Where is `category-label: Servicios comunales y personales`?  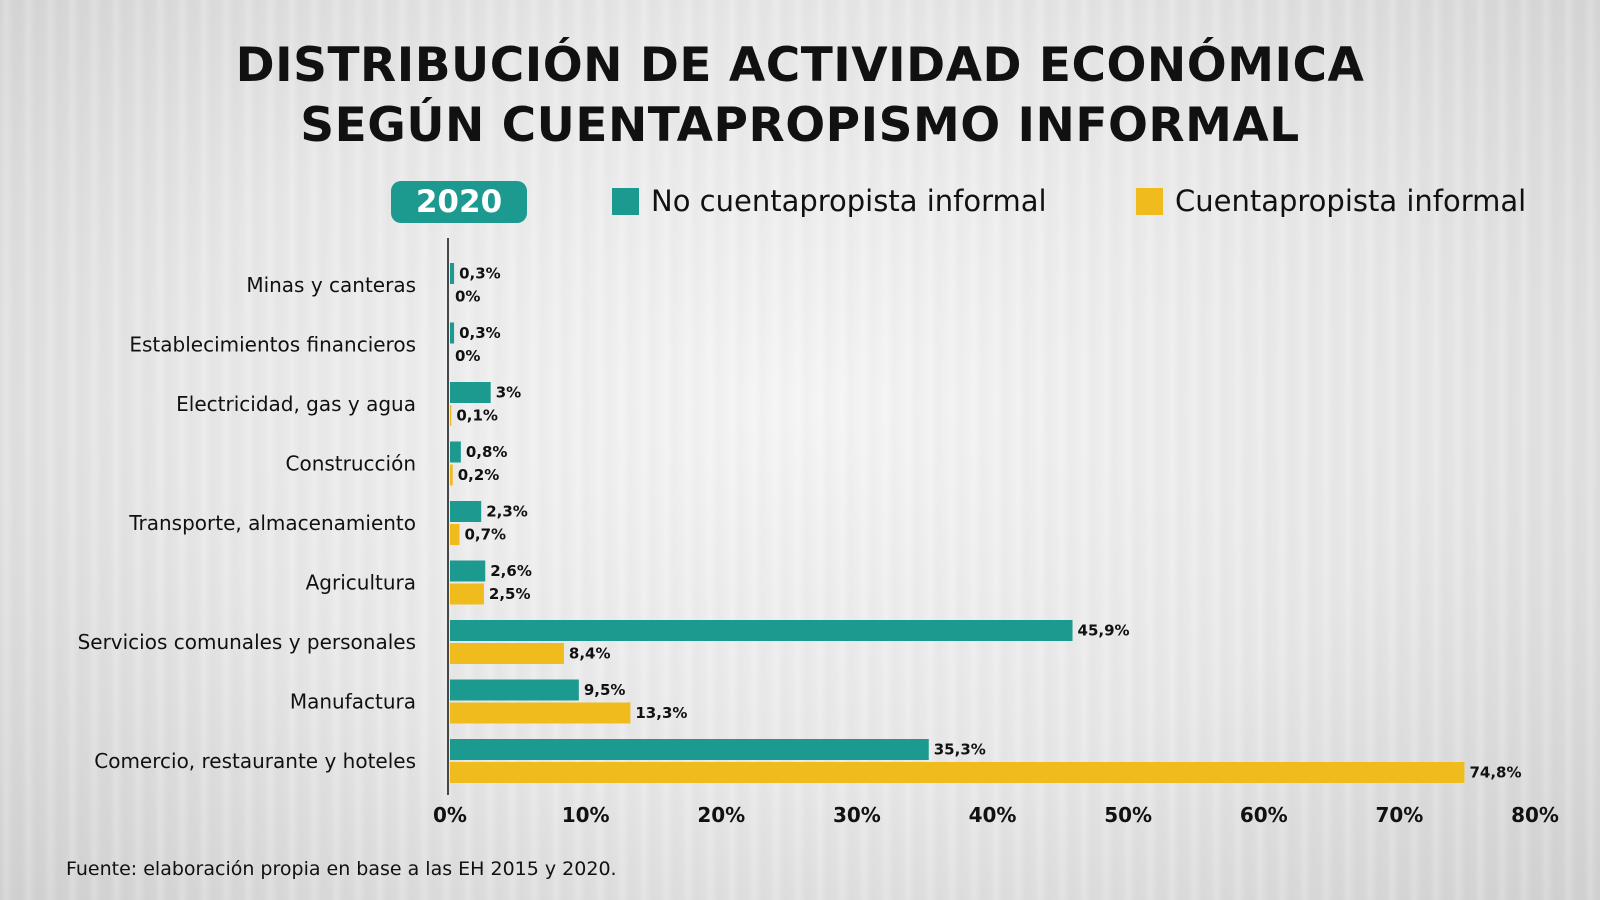
category-label: Servicios comunales y personales is located at coordinates (247, 642).